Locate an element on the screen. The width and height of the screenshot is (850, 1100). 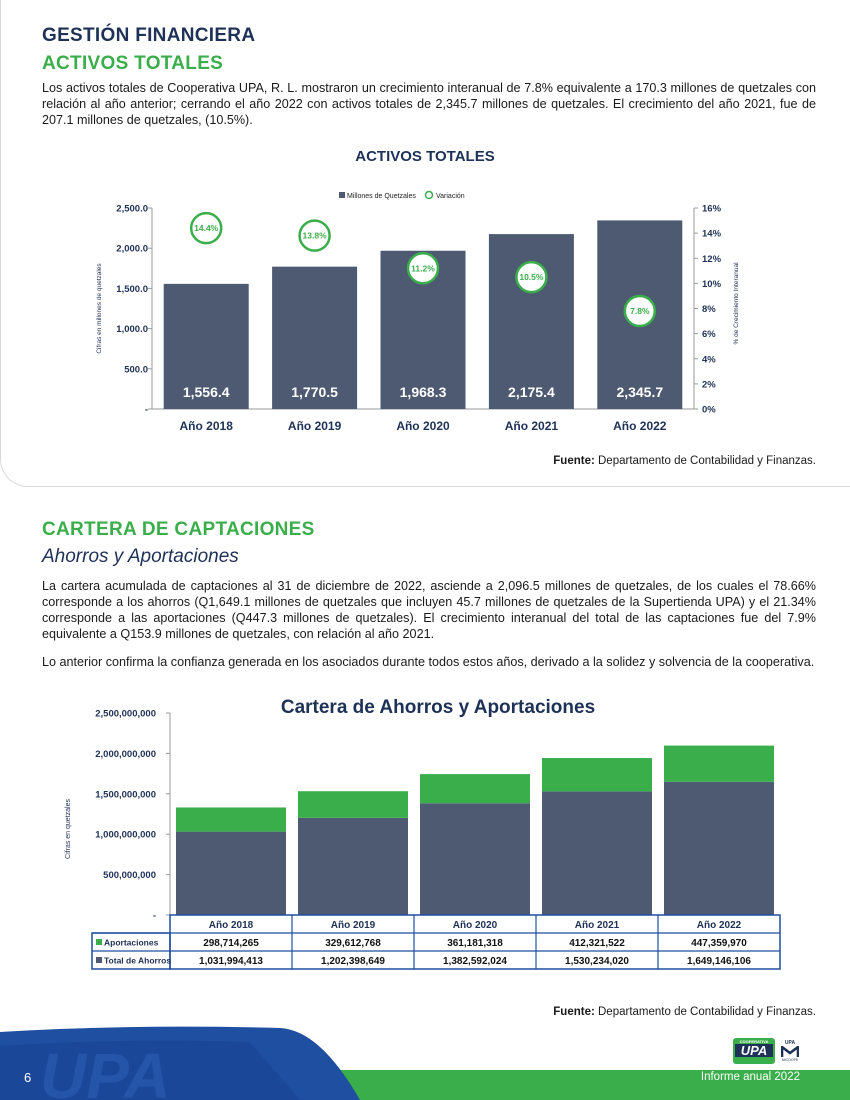
chart1-bar-value-label: 1,556.4 is located at coordinates (206, 392).